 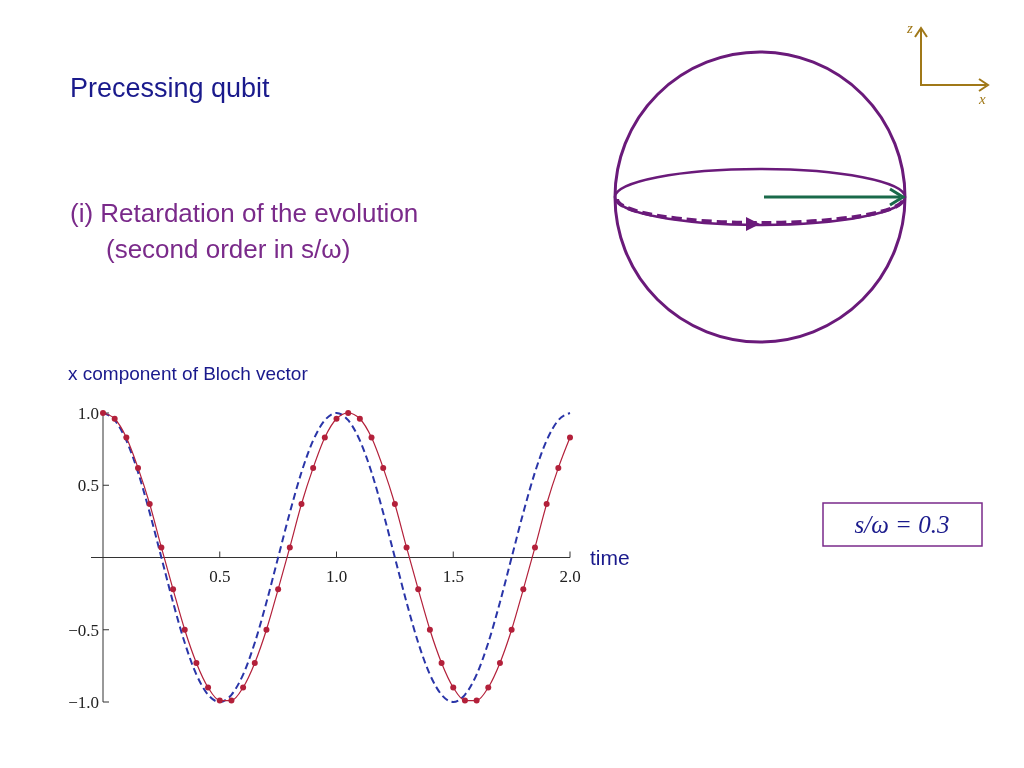 What do you see at coordinates (909, 28) in the screenshot?
I see `text: z` at bounding box center [909, 28].